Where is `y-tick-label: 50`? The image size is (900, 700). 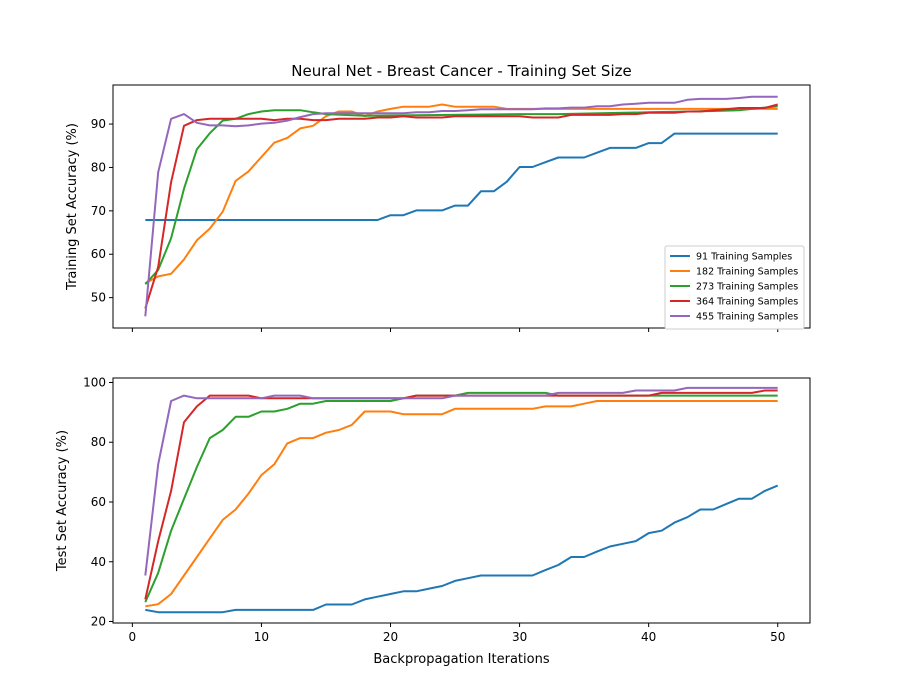 y-tick-label: 50 is located at coordinates (98, 298).